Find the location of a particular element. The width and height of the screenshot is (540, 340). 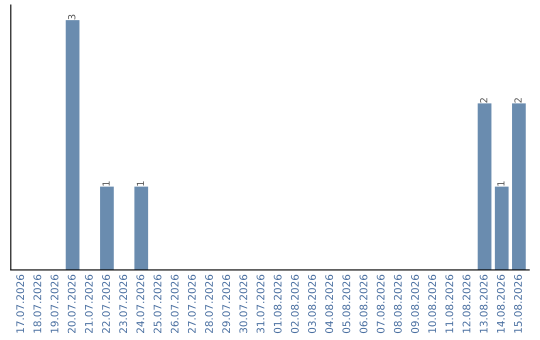

x-tick-label: 25.07.2026 is located at coordinates (158, 304).